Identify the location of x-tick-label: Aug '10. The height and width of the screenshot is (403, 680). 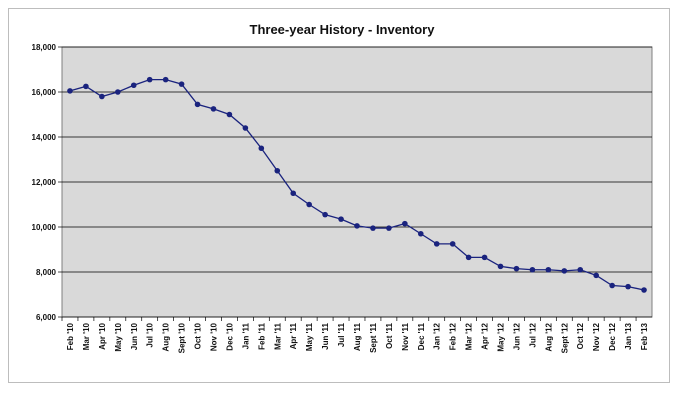
(166, 336).